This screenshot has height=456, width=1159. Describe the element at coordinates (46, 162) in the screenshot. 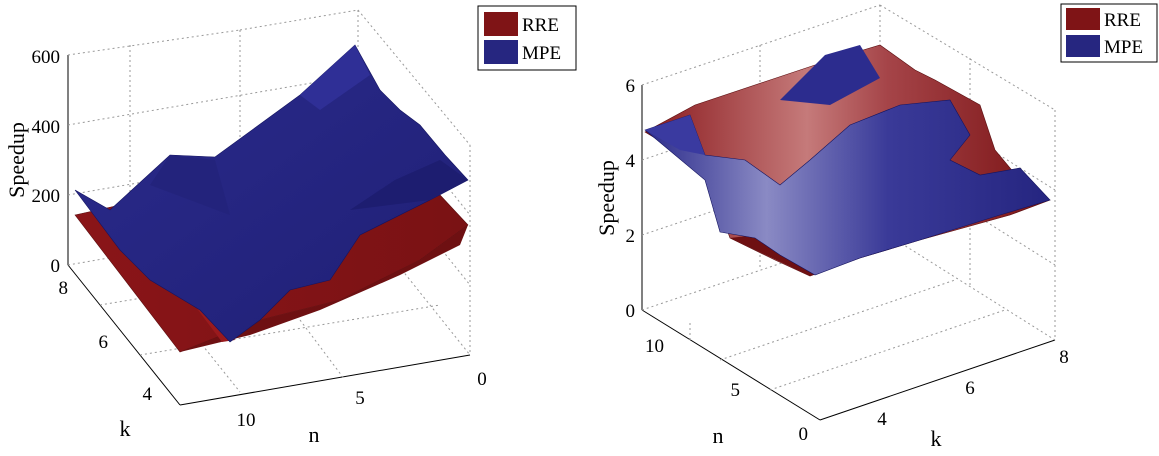

I see `left-z-ticks: 0 200 400 600` at that location.